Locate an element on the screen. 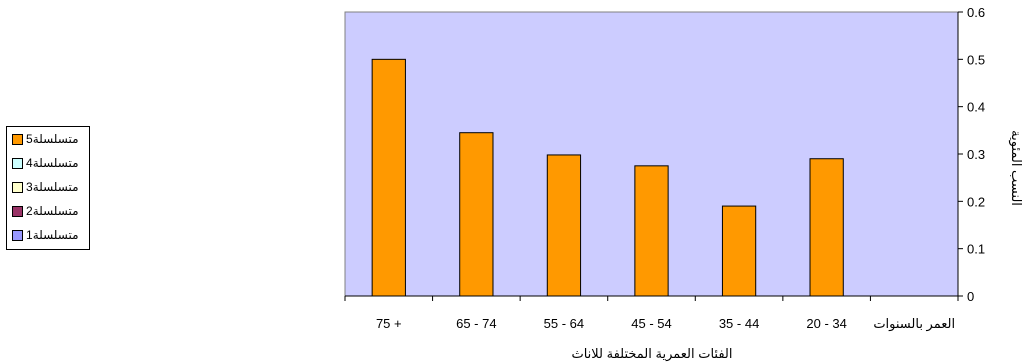 The width and height of the screenshot is (1027, 363). legend-label: متسلسلة1 is located at coordinates (52, 235).